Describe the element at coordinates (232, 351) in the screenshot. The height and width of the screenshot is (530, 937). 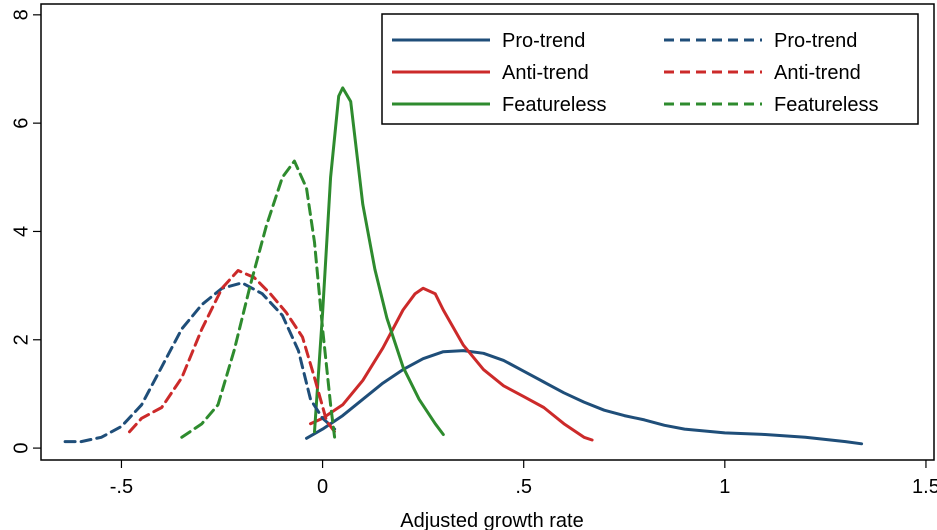
I see `series-line-5-anti-trend-dashed` at that location.